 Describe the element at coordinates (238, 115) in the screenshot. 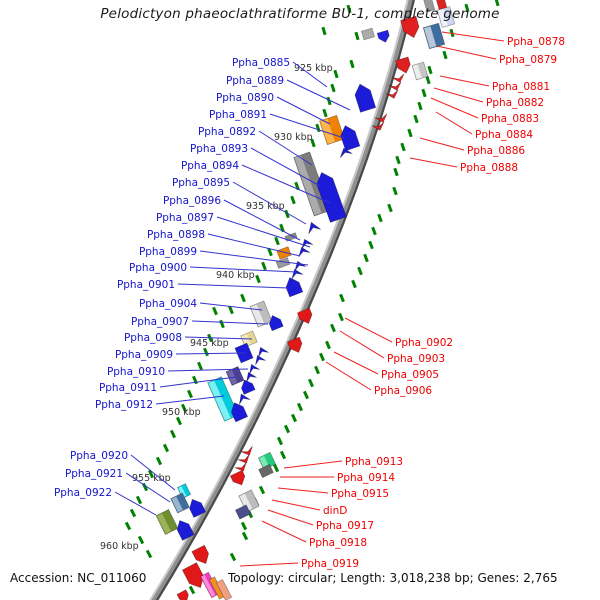

I see `gene-label-Ppha_0891: Ppha_0891` at that location.